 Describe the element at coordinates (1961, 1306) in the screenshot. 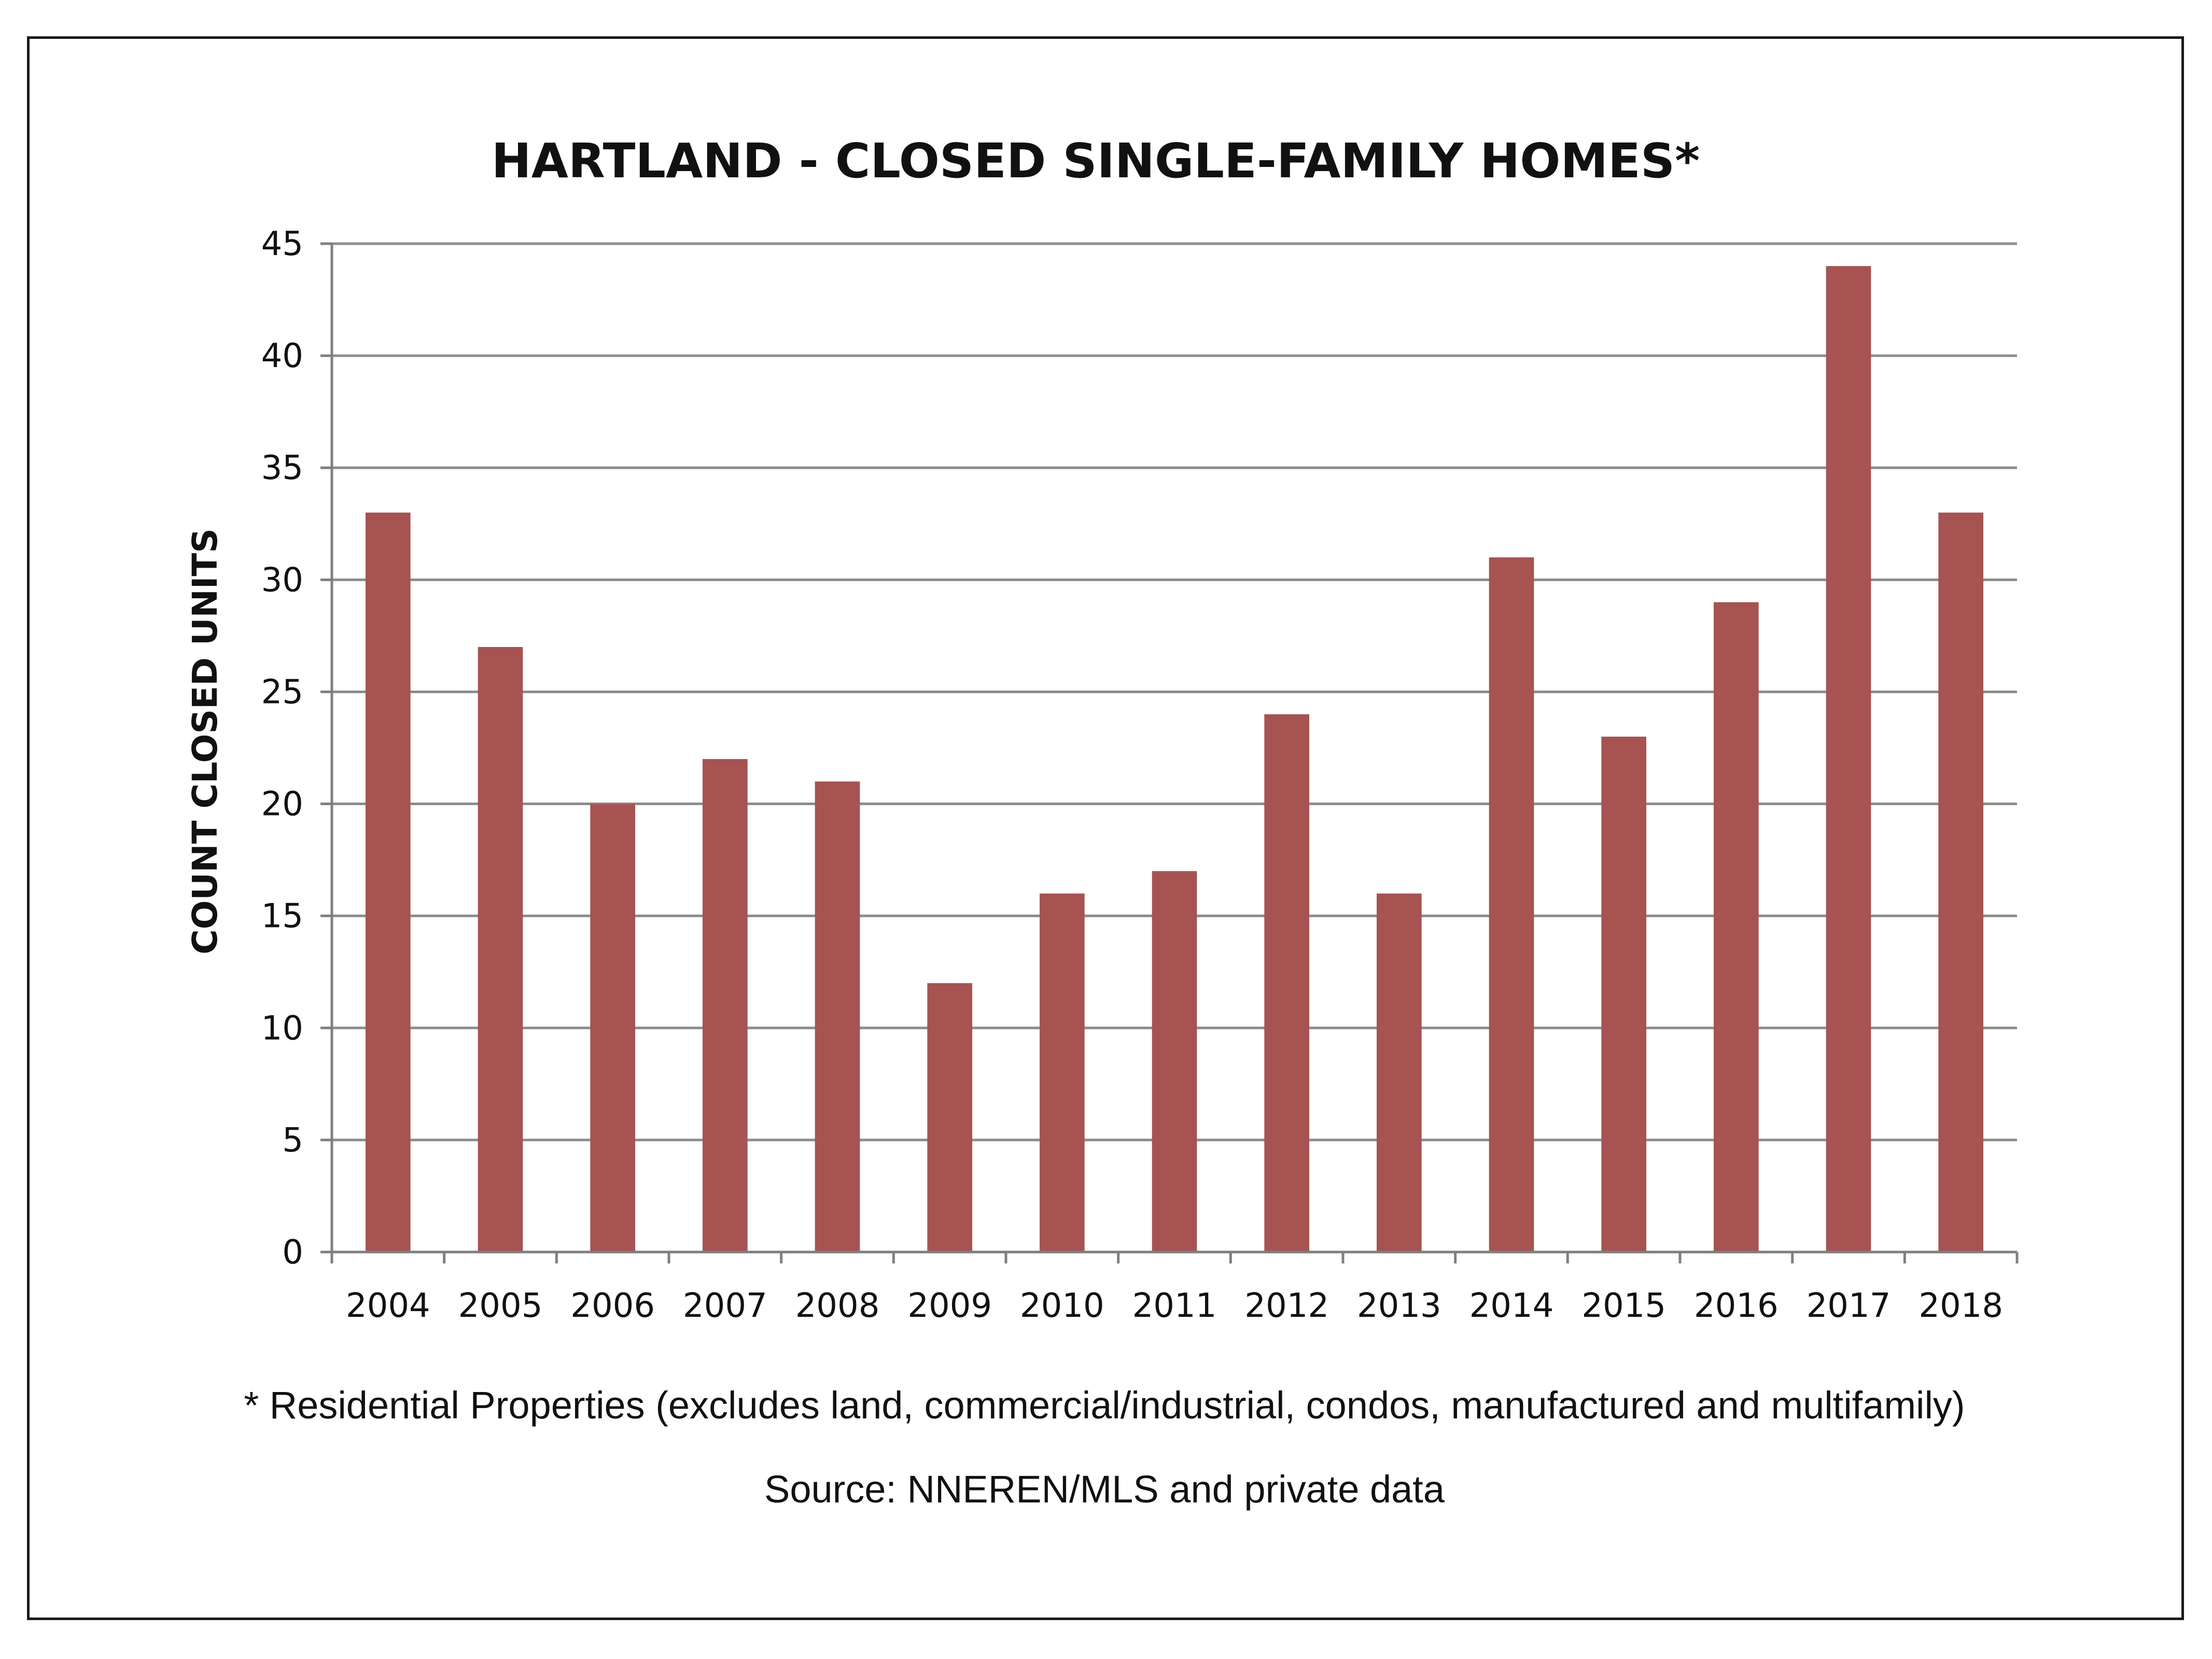

I see `x-tick-label: 2018` at that location.